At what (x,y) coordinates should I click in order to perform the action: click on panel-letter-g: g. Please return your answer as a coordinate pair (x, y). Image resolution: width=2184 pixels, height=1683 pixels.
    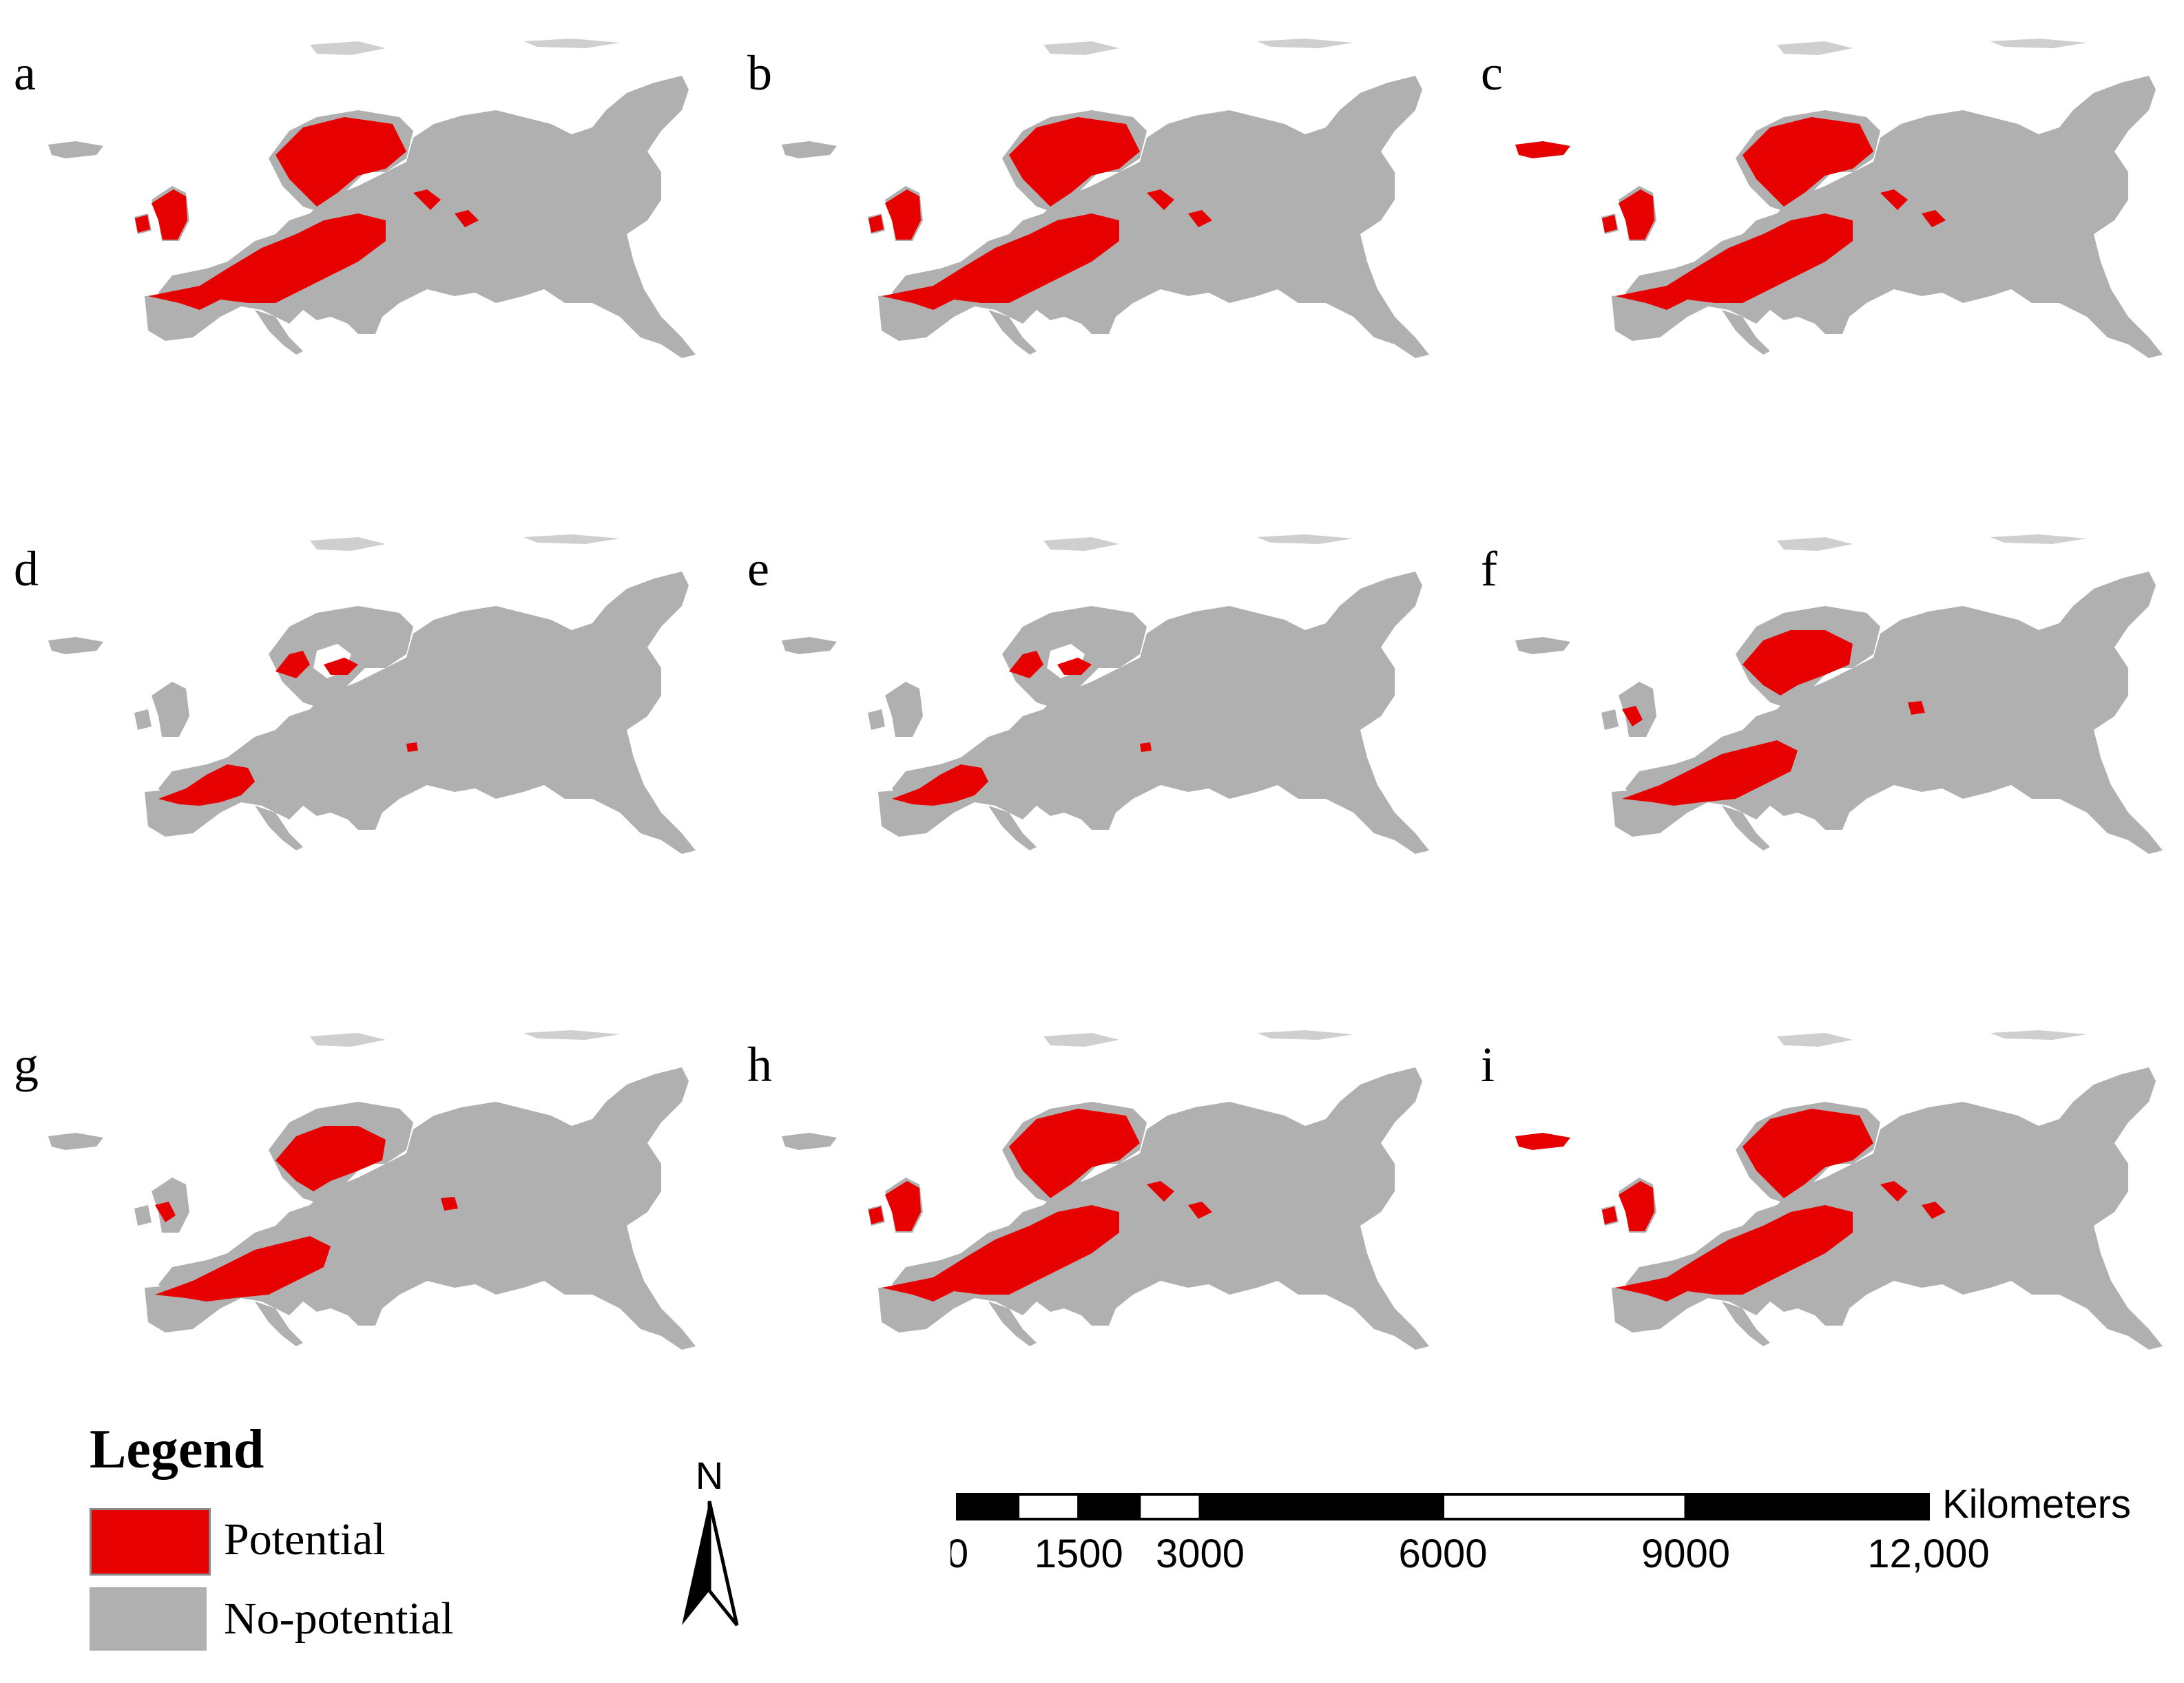
    Looking at the image, I should click on (26, 1064).